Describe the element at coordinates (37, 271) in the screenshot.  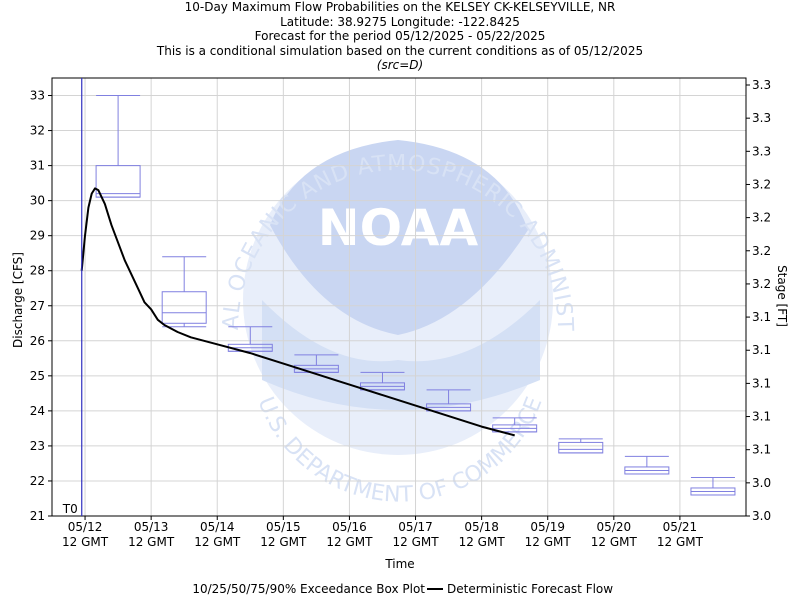
I see `y-tick-label: 28` at that location.